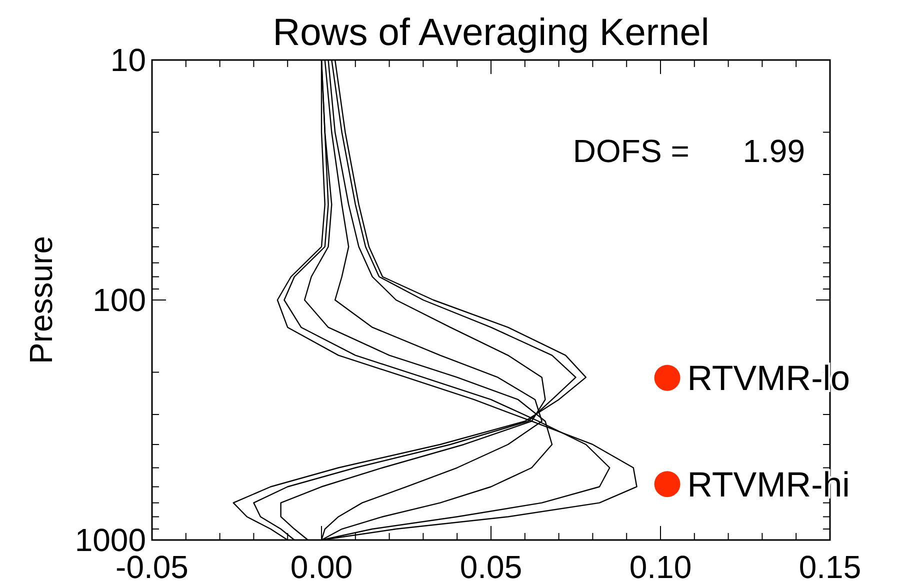 Image resolution: width=900 pixels, height=585 pixels. I want to click on annotation: DOFS = 1.99, so click(688, 151).